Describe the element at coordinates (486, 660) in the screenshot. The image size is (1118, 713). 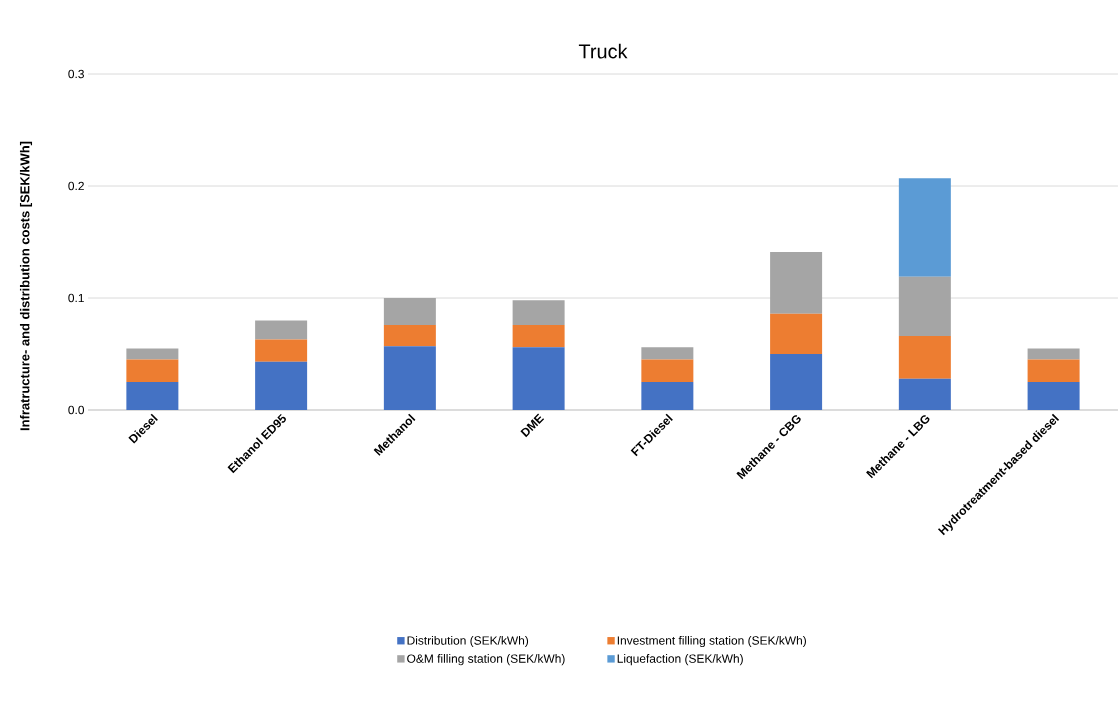
I see `legend-label: O&M filling station (SEK/kWh)` at that location.